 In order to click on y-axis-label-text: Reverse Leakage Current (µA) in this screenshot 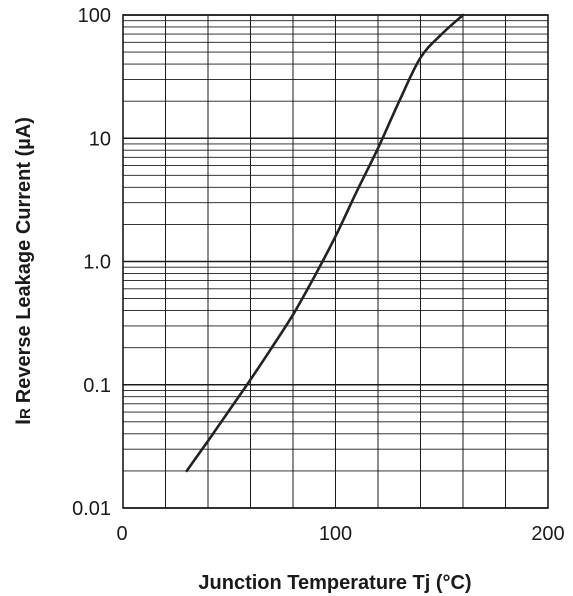, I will do `click(24, 260)`.